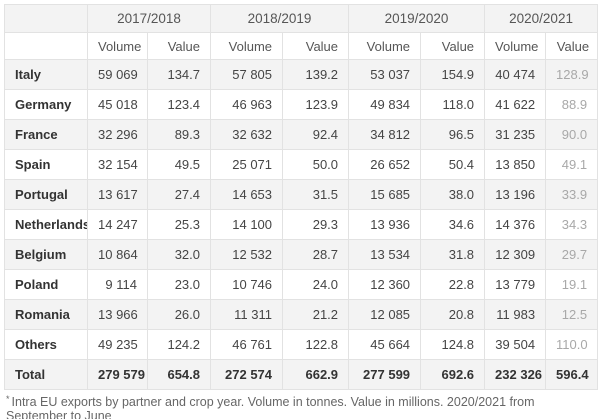 The height and width of the screenshot is (419, 600). What do you see at coordinates (179, 374) in the screenshot?
I see `cell-value: 654.8` at bounding box center [179, 374].